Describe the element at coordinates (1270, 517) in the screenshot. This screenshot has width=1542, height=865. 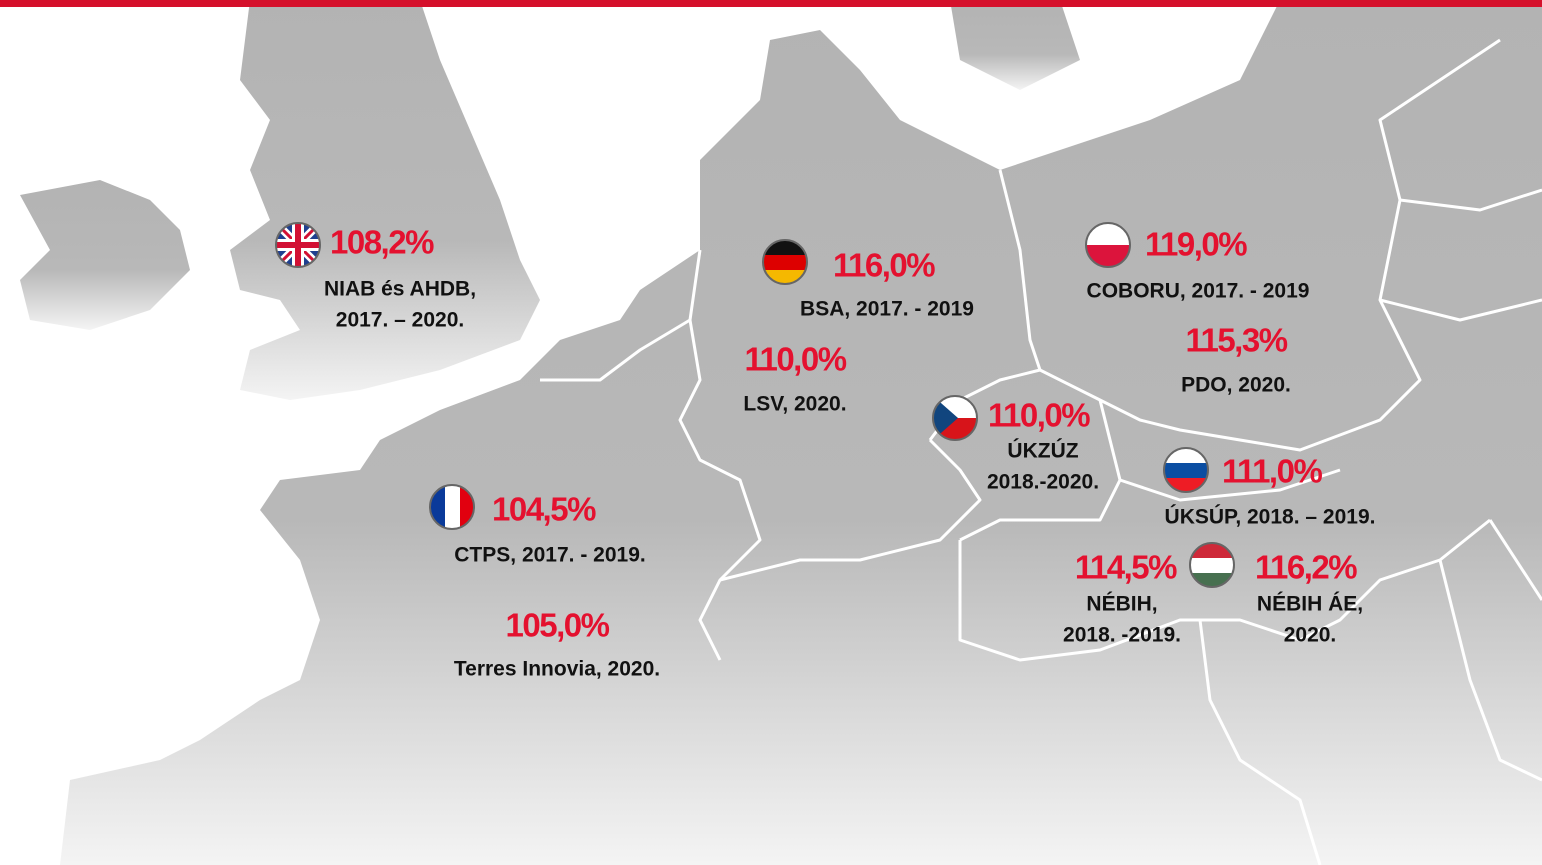
I see `result-source: ÚKSÚP, 2018. – 2019.` at that location.